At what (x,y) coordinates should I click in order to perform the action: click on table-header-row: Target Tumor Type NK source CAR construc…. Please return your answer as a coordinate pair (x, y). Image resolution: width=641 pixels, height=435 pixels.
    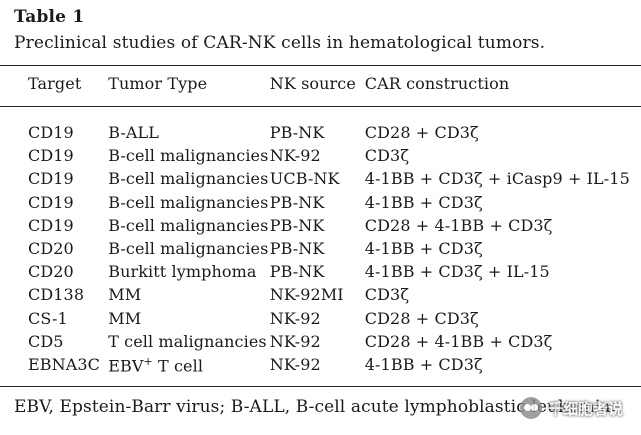
    Looking at the image, I should click on (334, 88).